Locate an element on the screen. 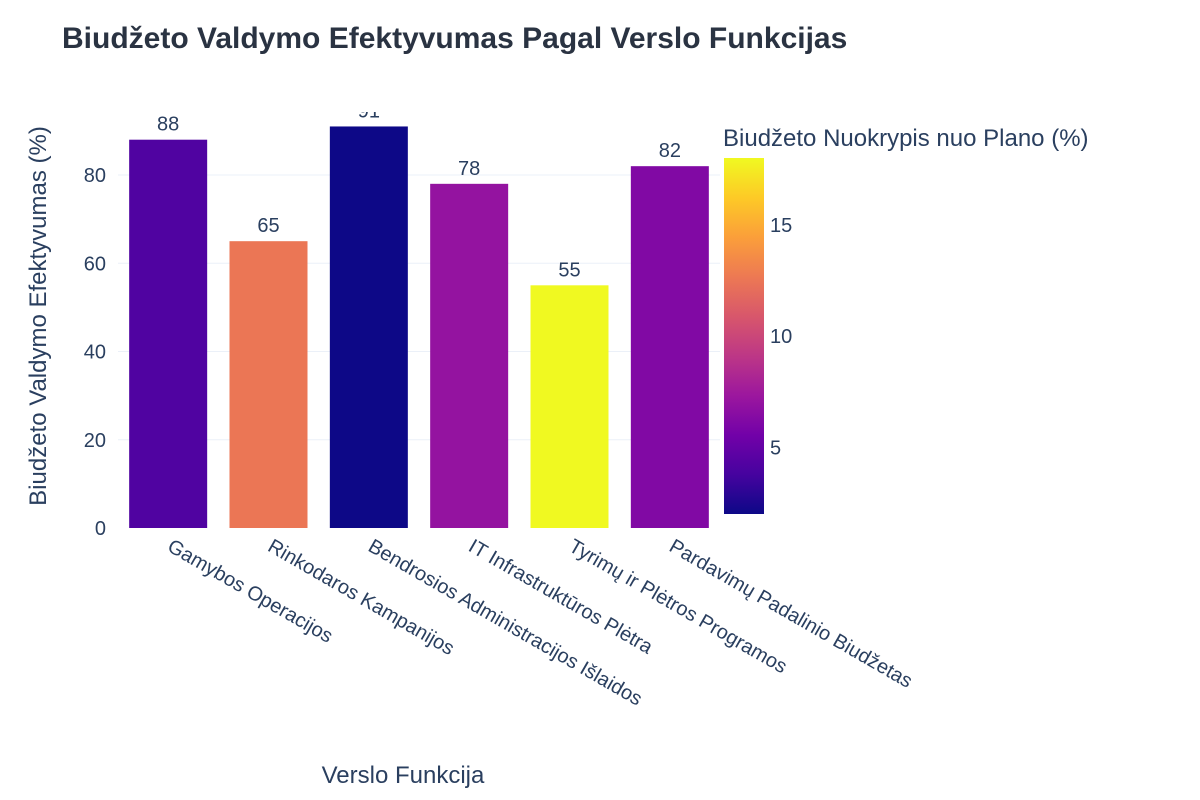  data-label: 65 is located at coordinates (268, 226).